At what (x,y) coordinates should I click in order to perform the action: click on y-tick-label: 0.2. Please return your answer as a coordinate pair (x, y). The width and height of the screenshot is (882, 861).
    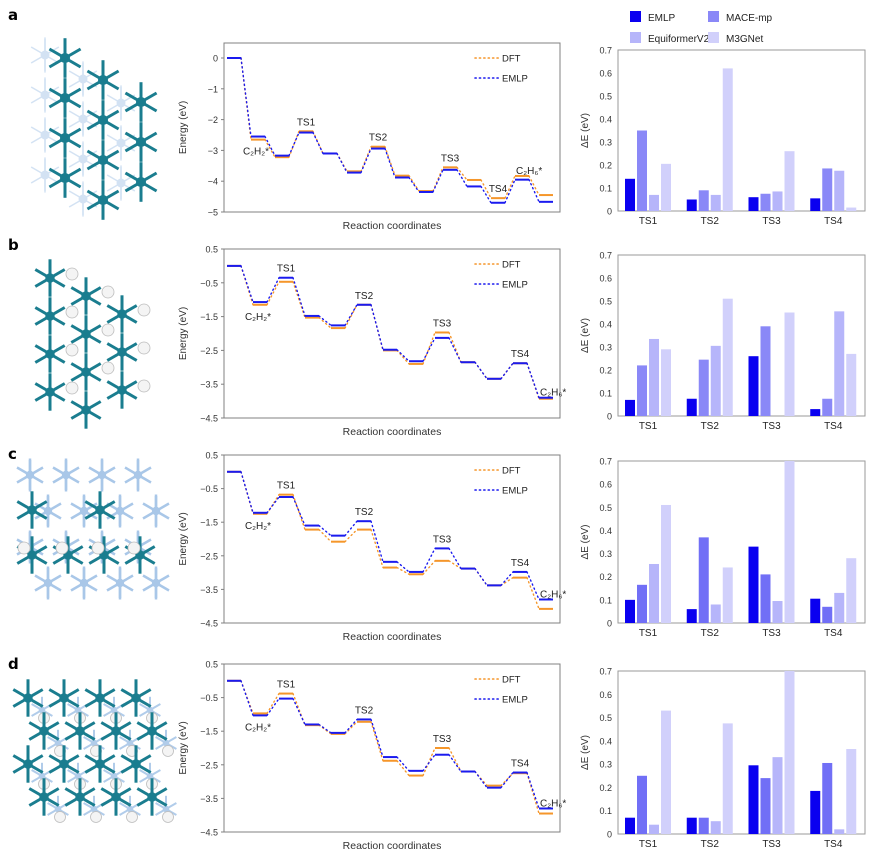
    Looking at the image, I should click on (605, 788).